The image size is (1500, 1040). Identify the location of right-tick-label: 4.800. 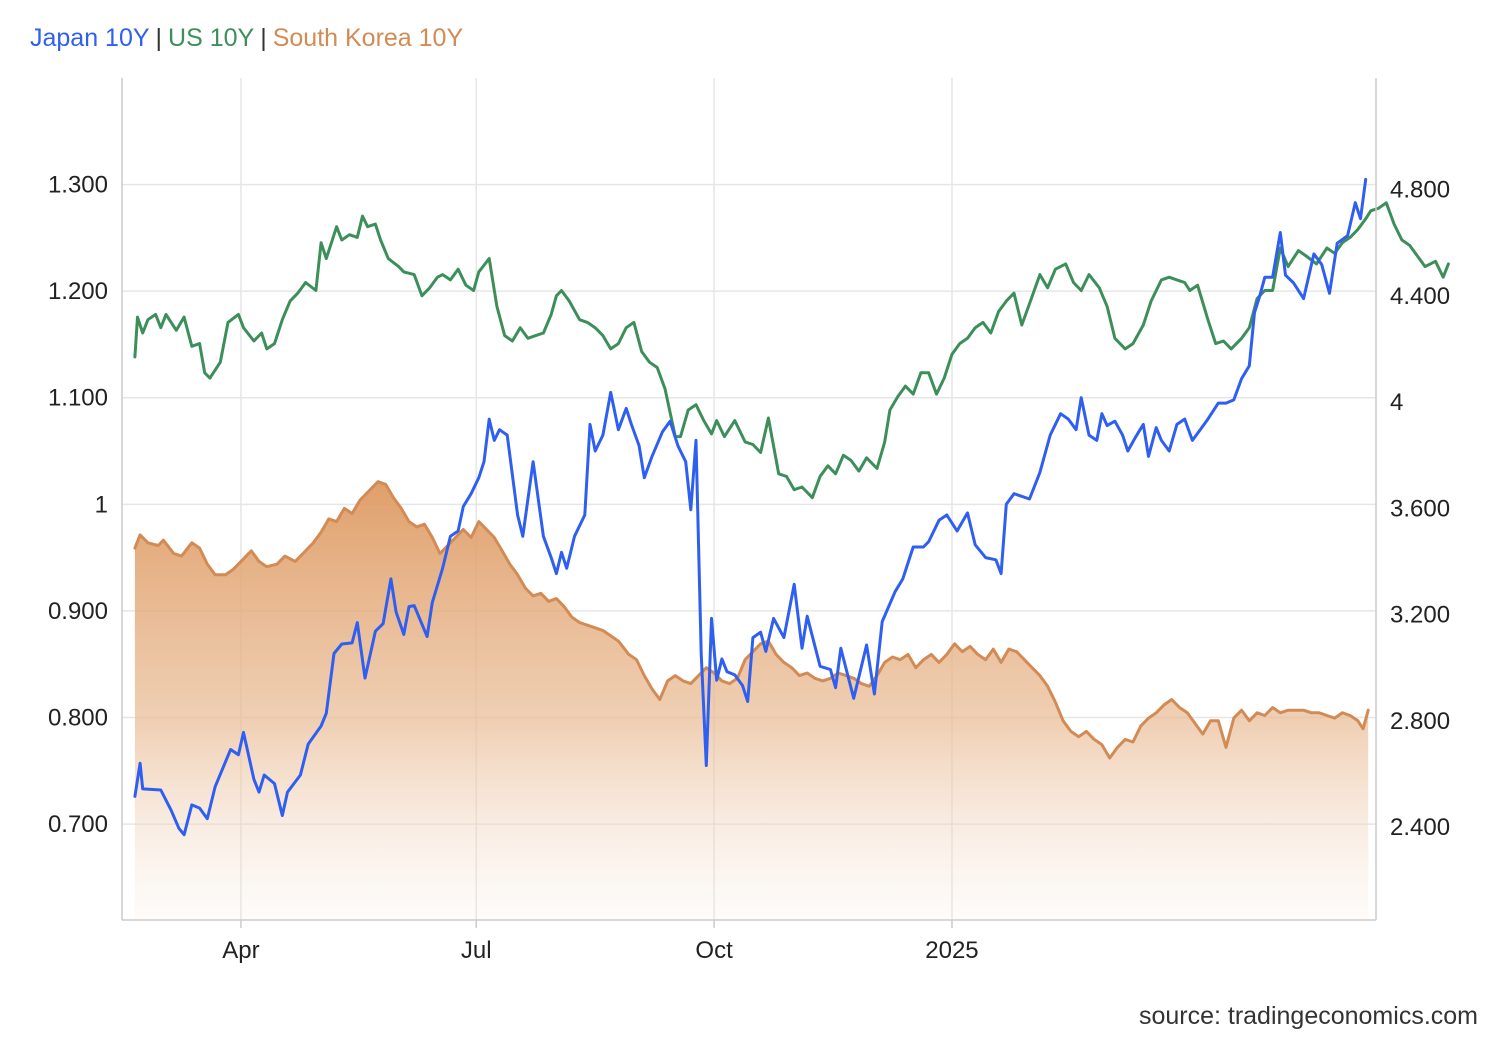
(1420, 190).